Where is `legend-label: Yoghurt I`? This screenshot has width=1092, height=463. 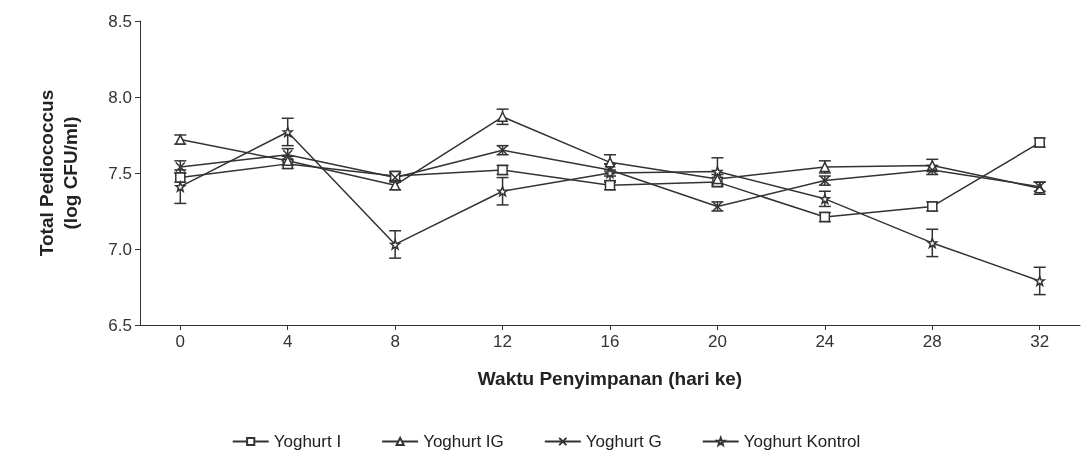
legend-label: Yoghurt I is located at coordinates (307, 441).